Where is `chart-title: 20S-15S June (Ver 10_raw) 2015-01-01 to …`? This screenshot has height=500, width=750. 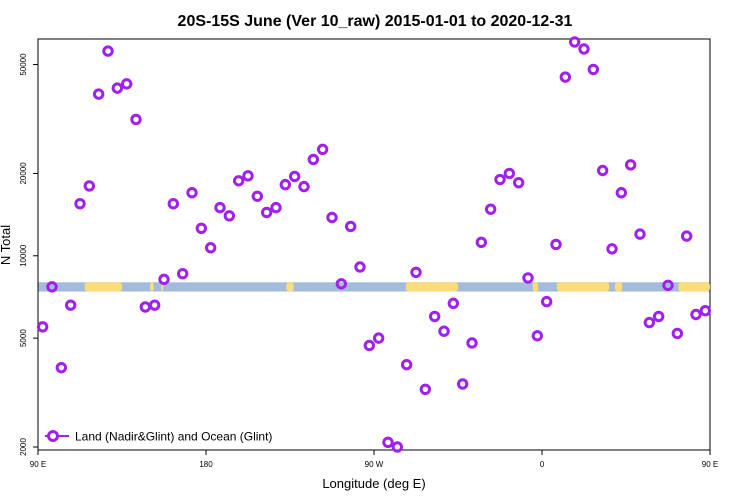
chart-title: 20S-15S June (Ver 10_raw) 2015-01-01 to … is located at coordinates (375, 21).